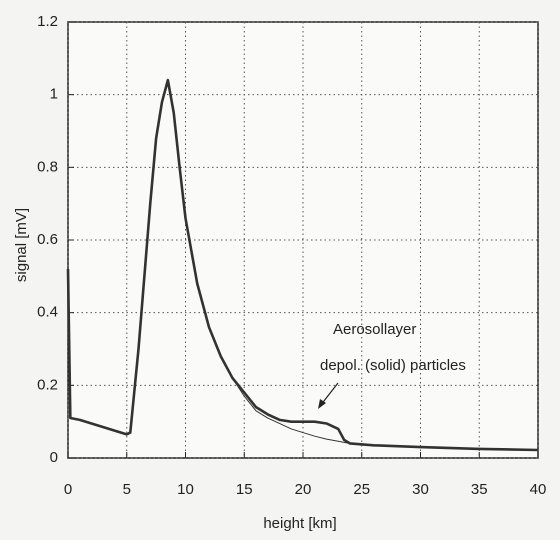  Describe the element at coordinates (538, 489) in the screenshot. I see `x-tick-label: 40` at that location.